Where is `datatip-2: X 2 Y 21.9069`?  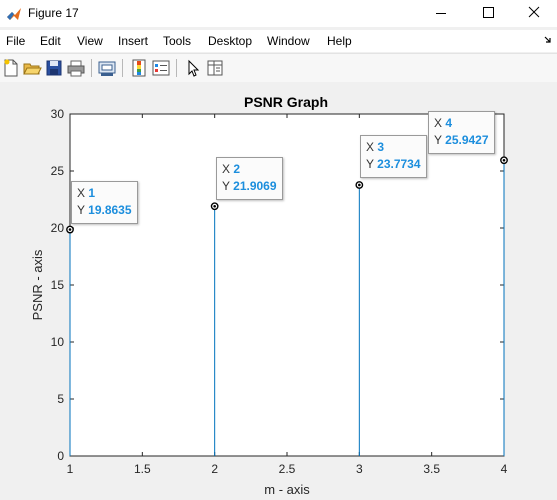
datatip-2: X 2 Y 21.9069 is located at coordinates (249, 178).